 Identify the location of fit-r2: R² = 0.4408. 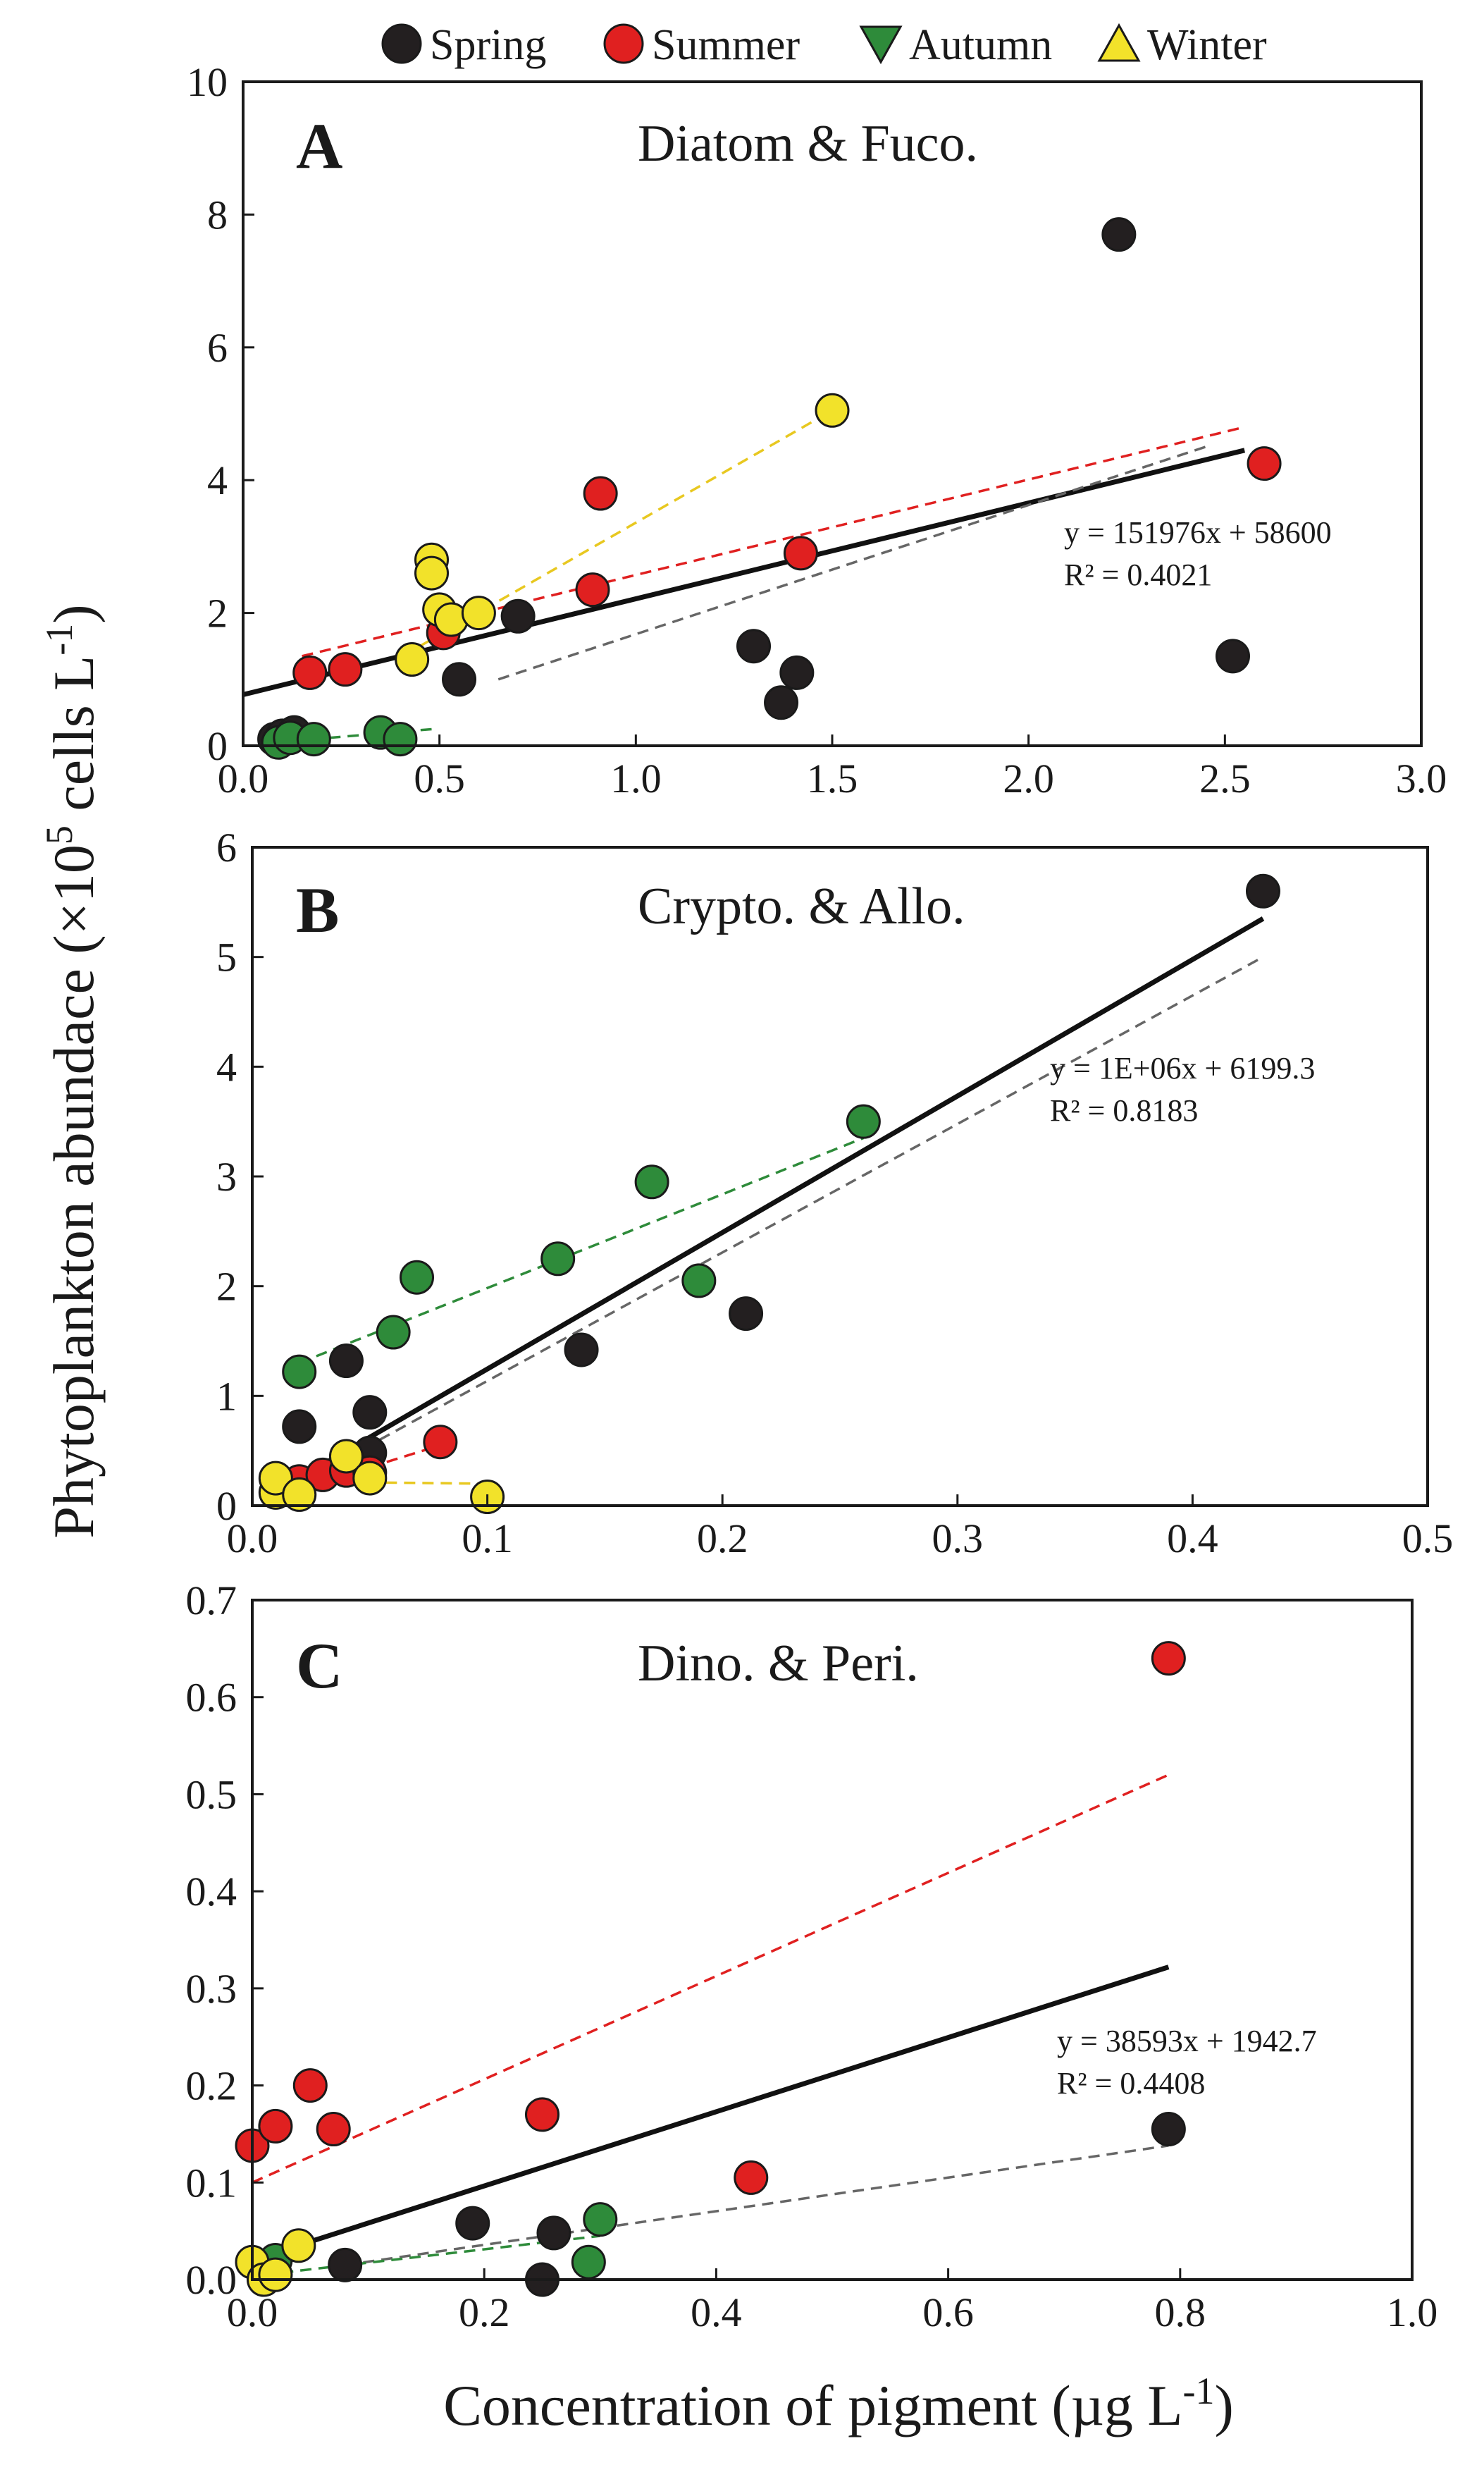
(1131, 2084).